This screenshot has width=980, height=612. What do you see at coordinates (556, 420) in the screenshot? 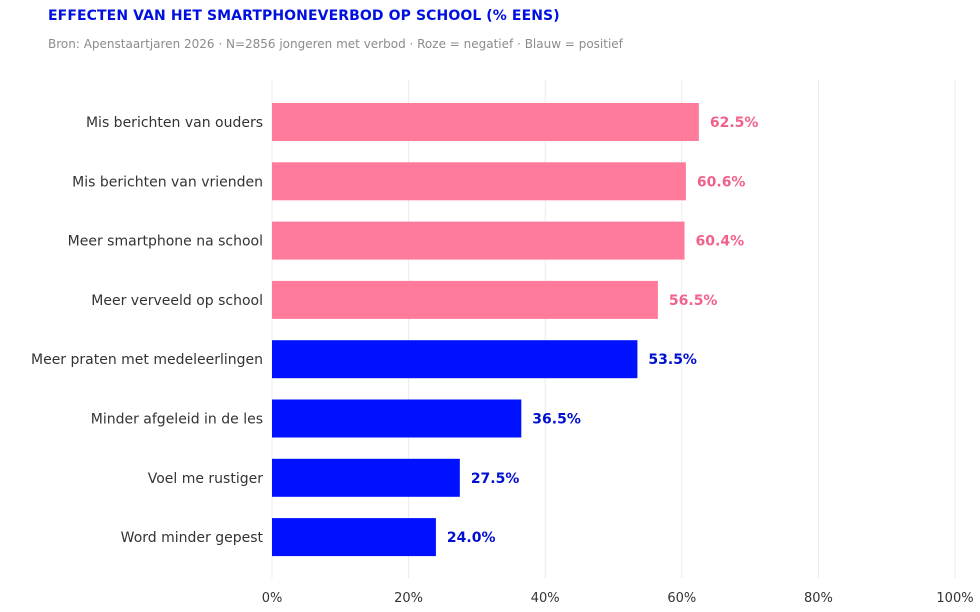
I see `data-label: 36.5%` at bounding box center [556, 420].